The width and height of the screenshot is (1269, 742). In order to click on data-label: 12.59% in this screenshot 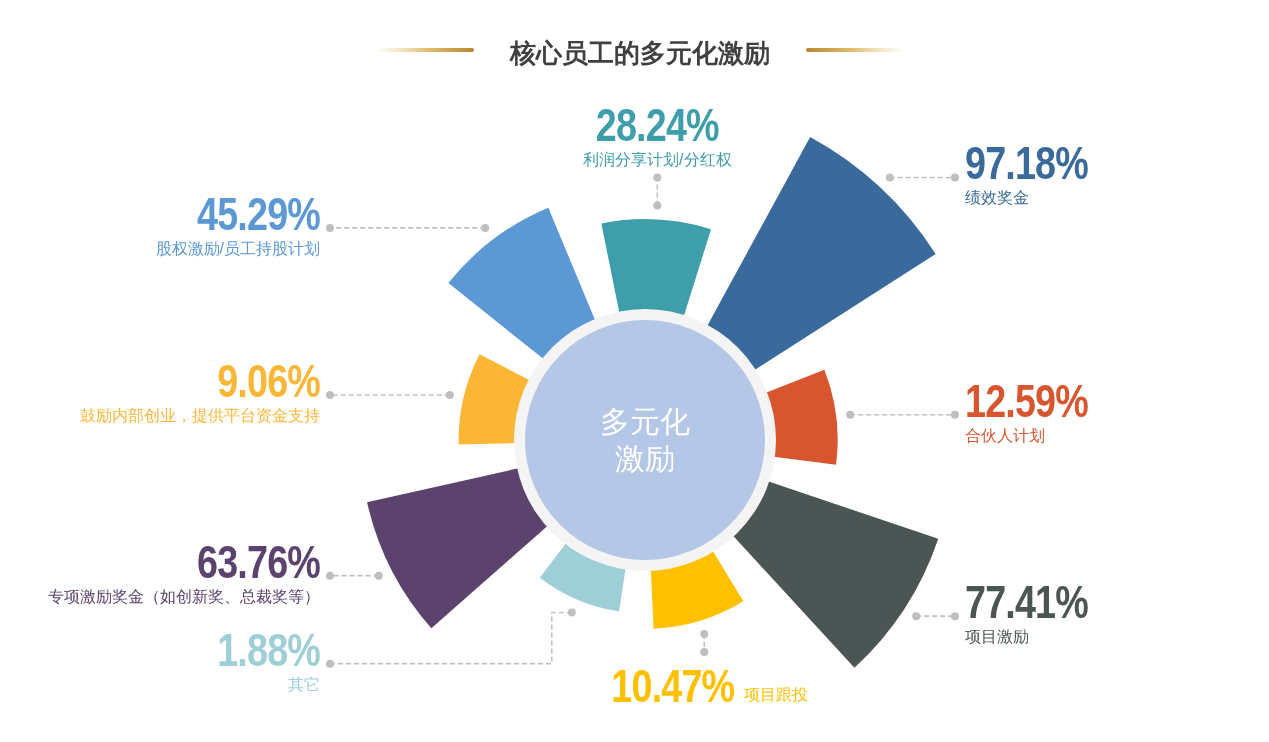, I will do `click(1027, 401)`.